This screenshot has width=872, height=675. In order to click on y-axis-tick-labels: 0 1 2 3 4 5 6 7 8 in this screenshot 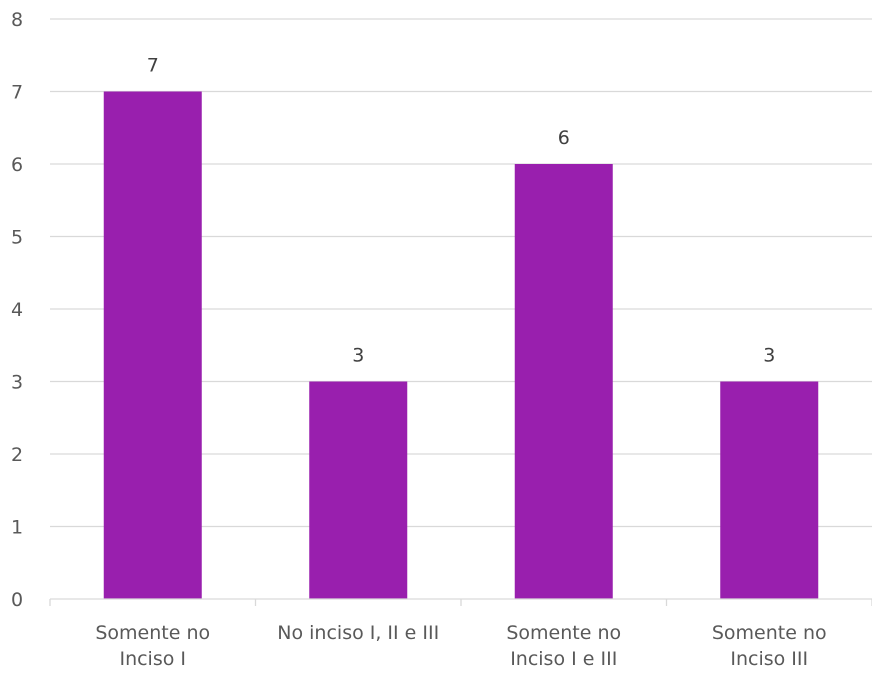, I will do `click(17, 310)`.